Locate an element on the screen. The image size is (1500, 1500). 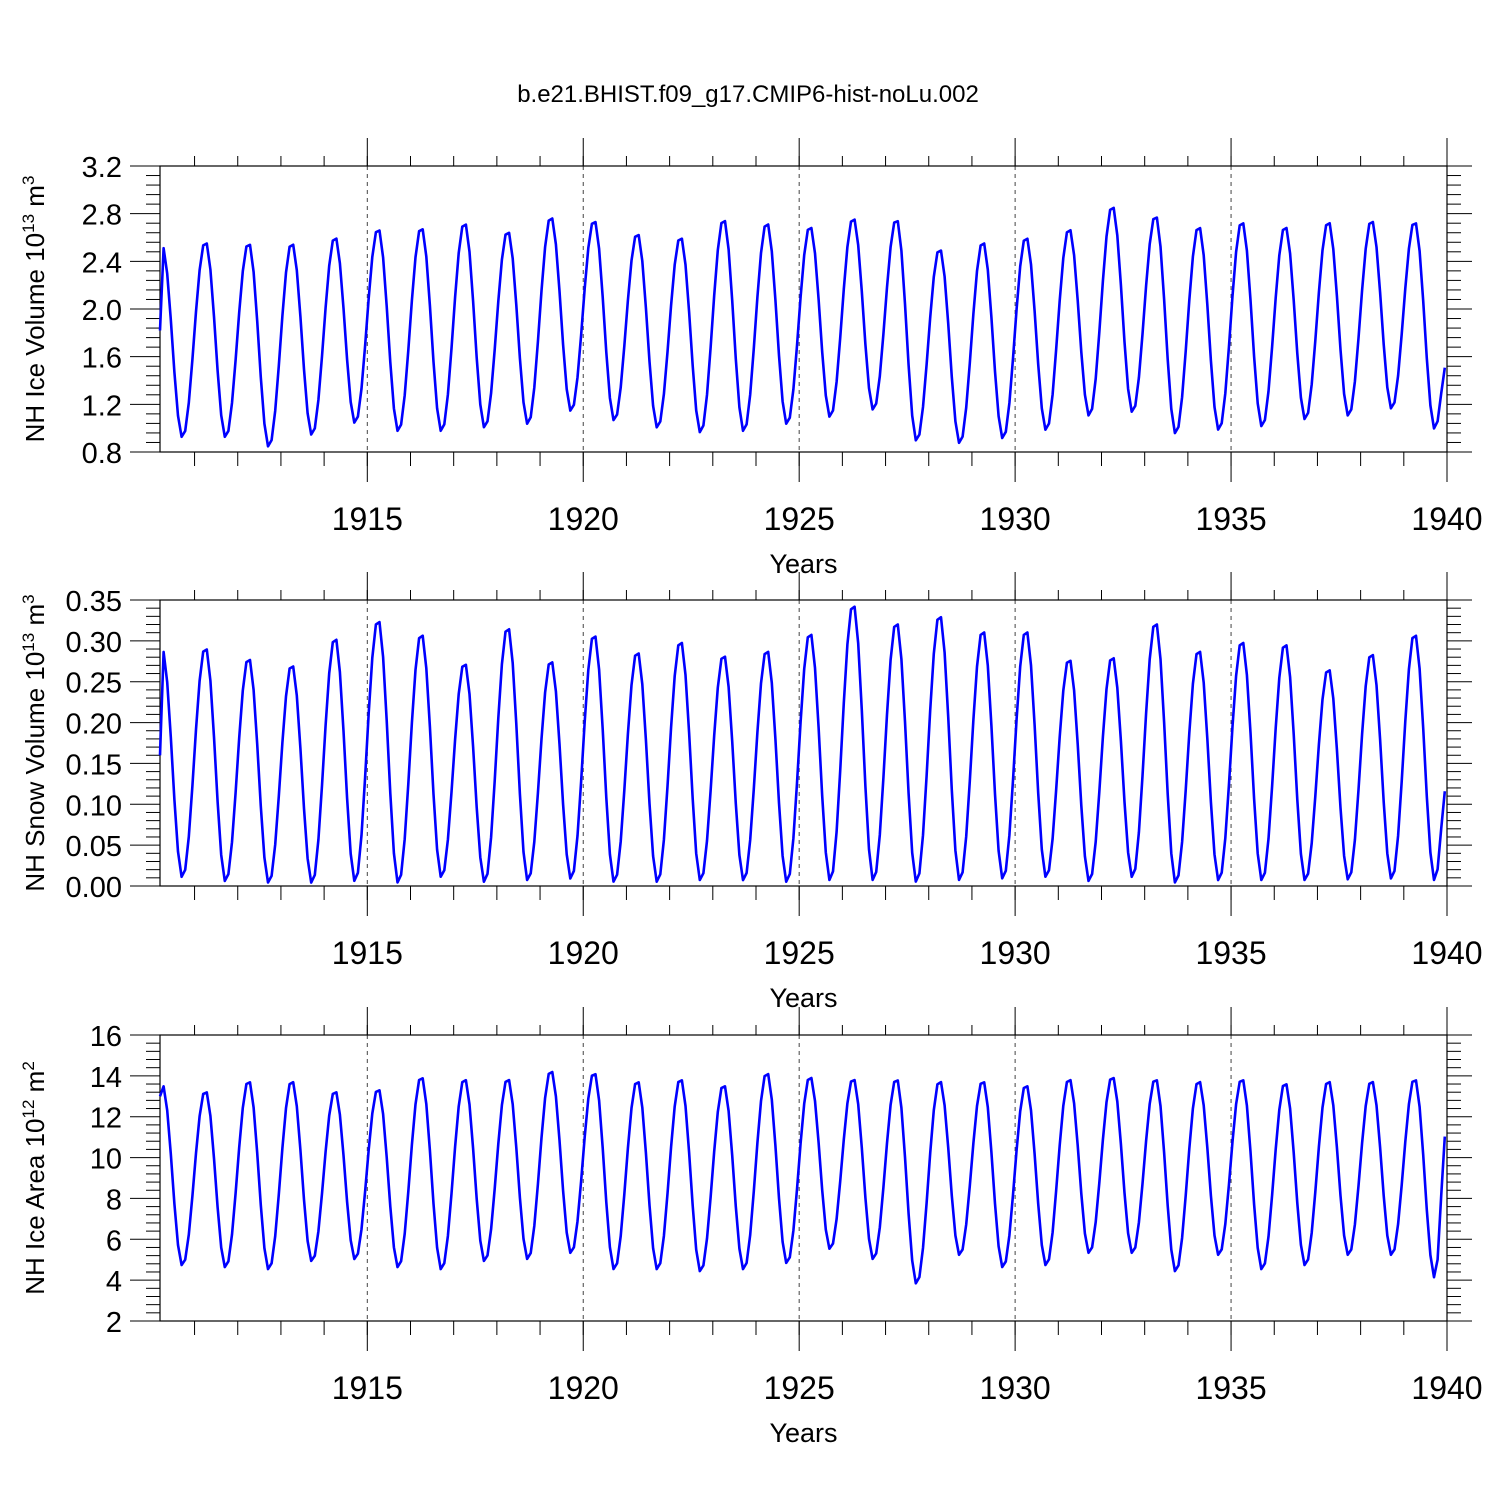
y-axis-label-text: NH Ice Area 10 is located at coordinates (35, 1206).